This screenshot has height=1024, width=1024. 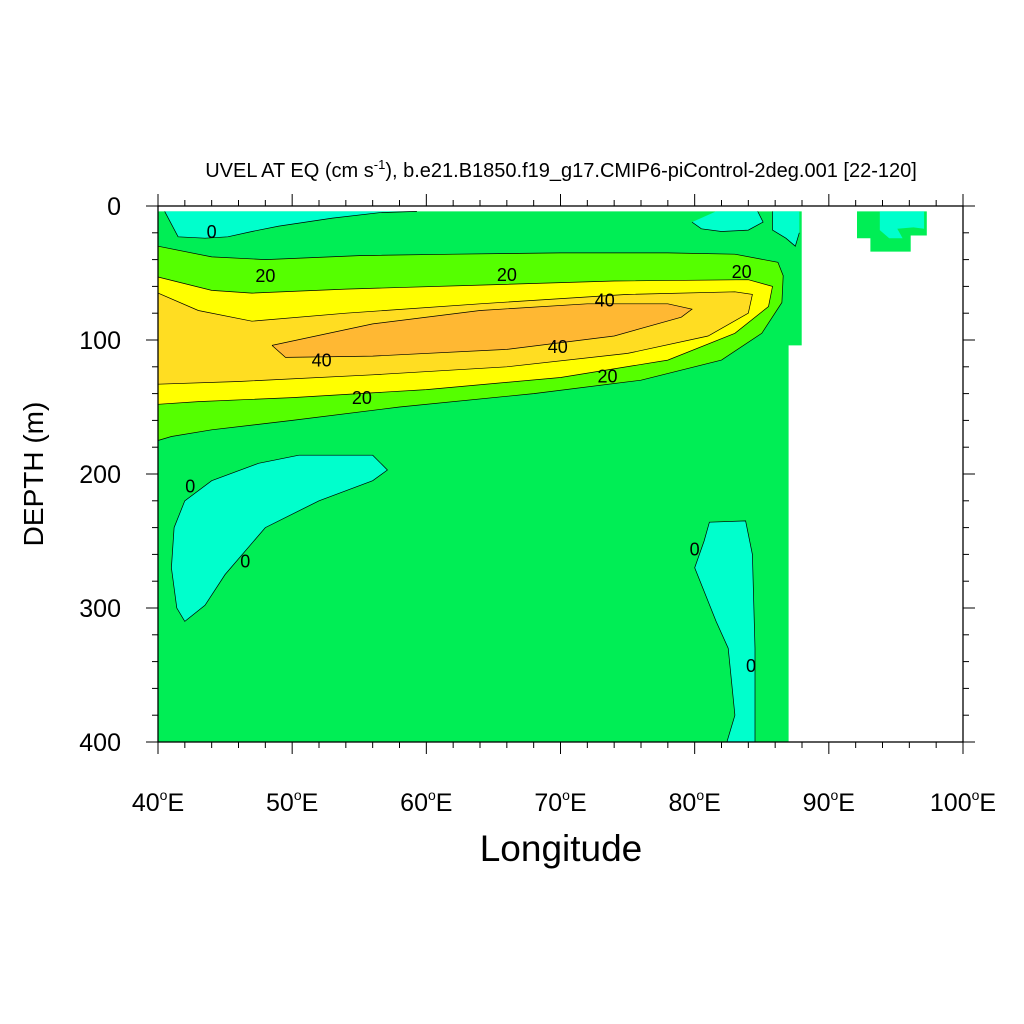 I want to click on chart-title-superscript: -1, so click(x=380, y=164).